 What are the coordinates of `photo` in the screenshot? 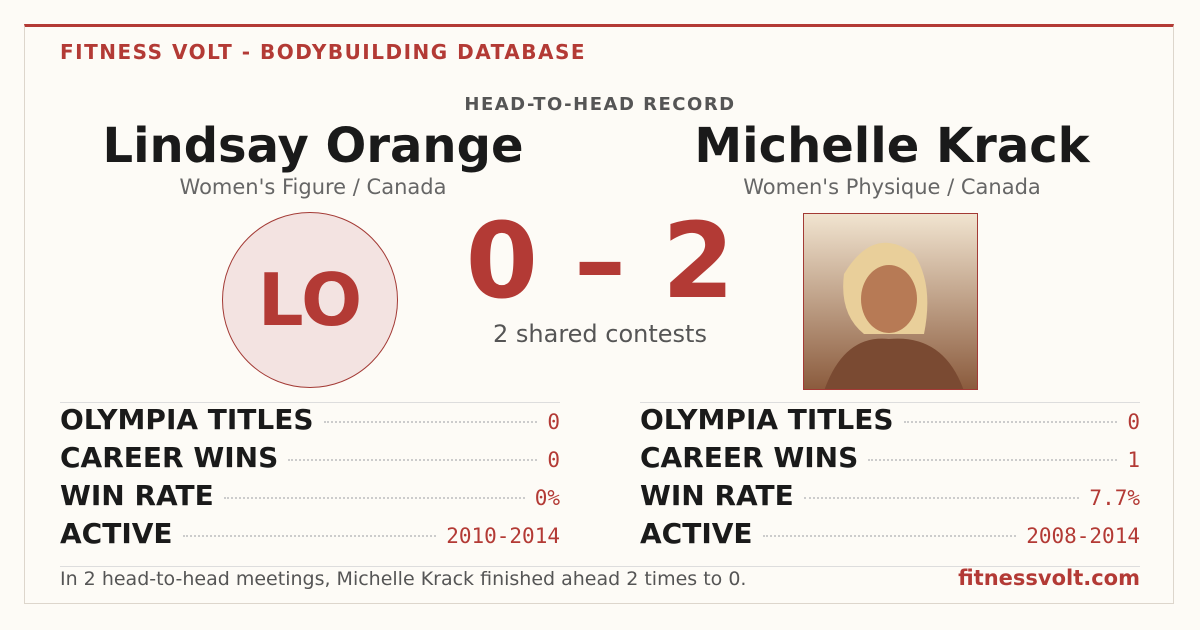 It's located at (890, 301).